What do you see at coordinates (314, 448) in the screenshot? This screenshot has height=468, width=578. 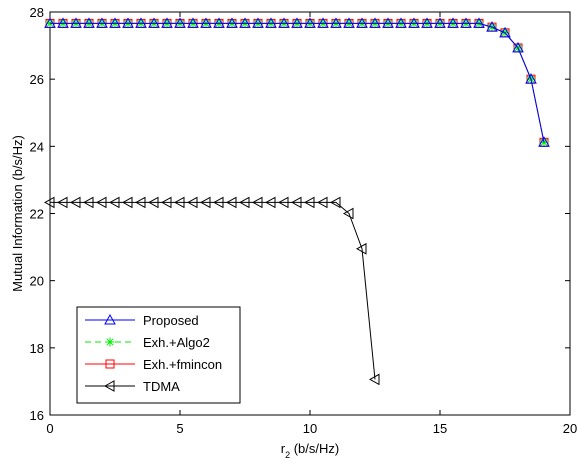 I see `x-axis-label-rest: (b/s/Hz)` at bounding box center [314, 448].